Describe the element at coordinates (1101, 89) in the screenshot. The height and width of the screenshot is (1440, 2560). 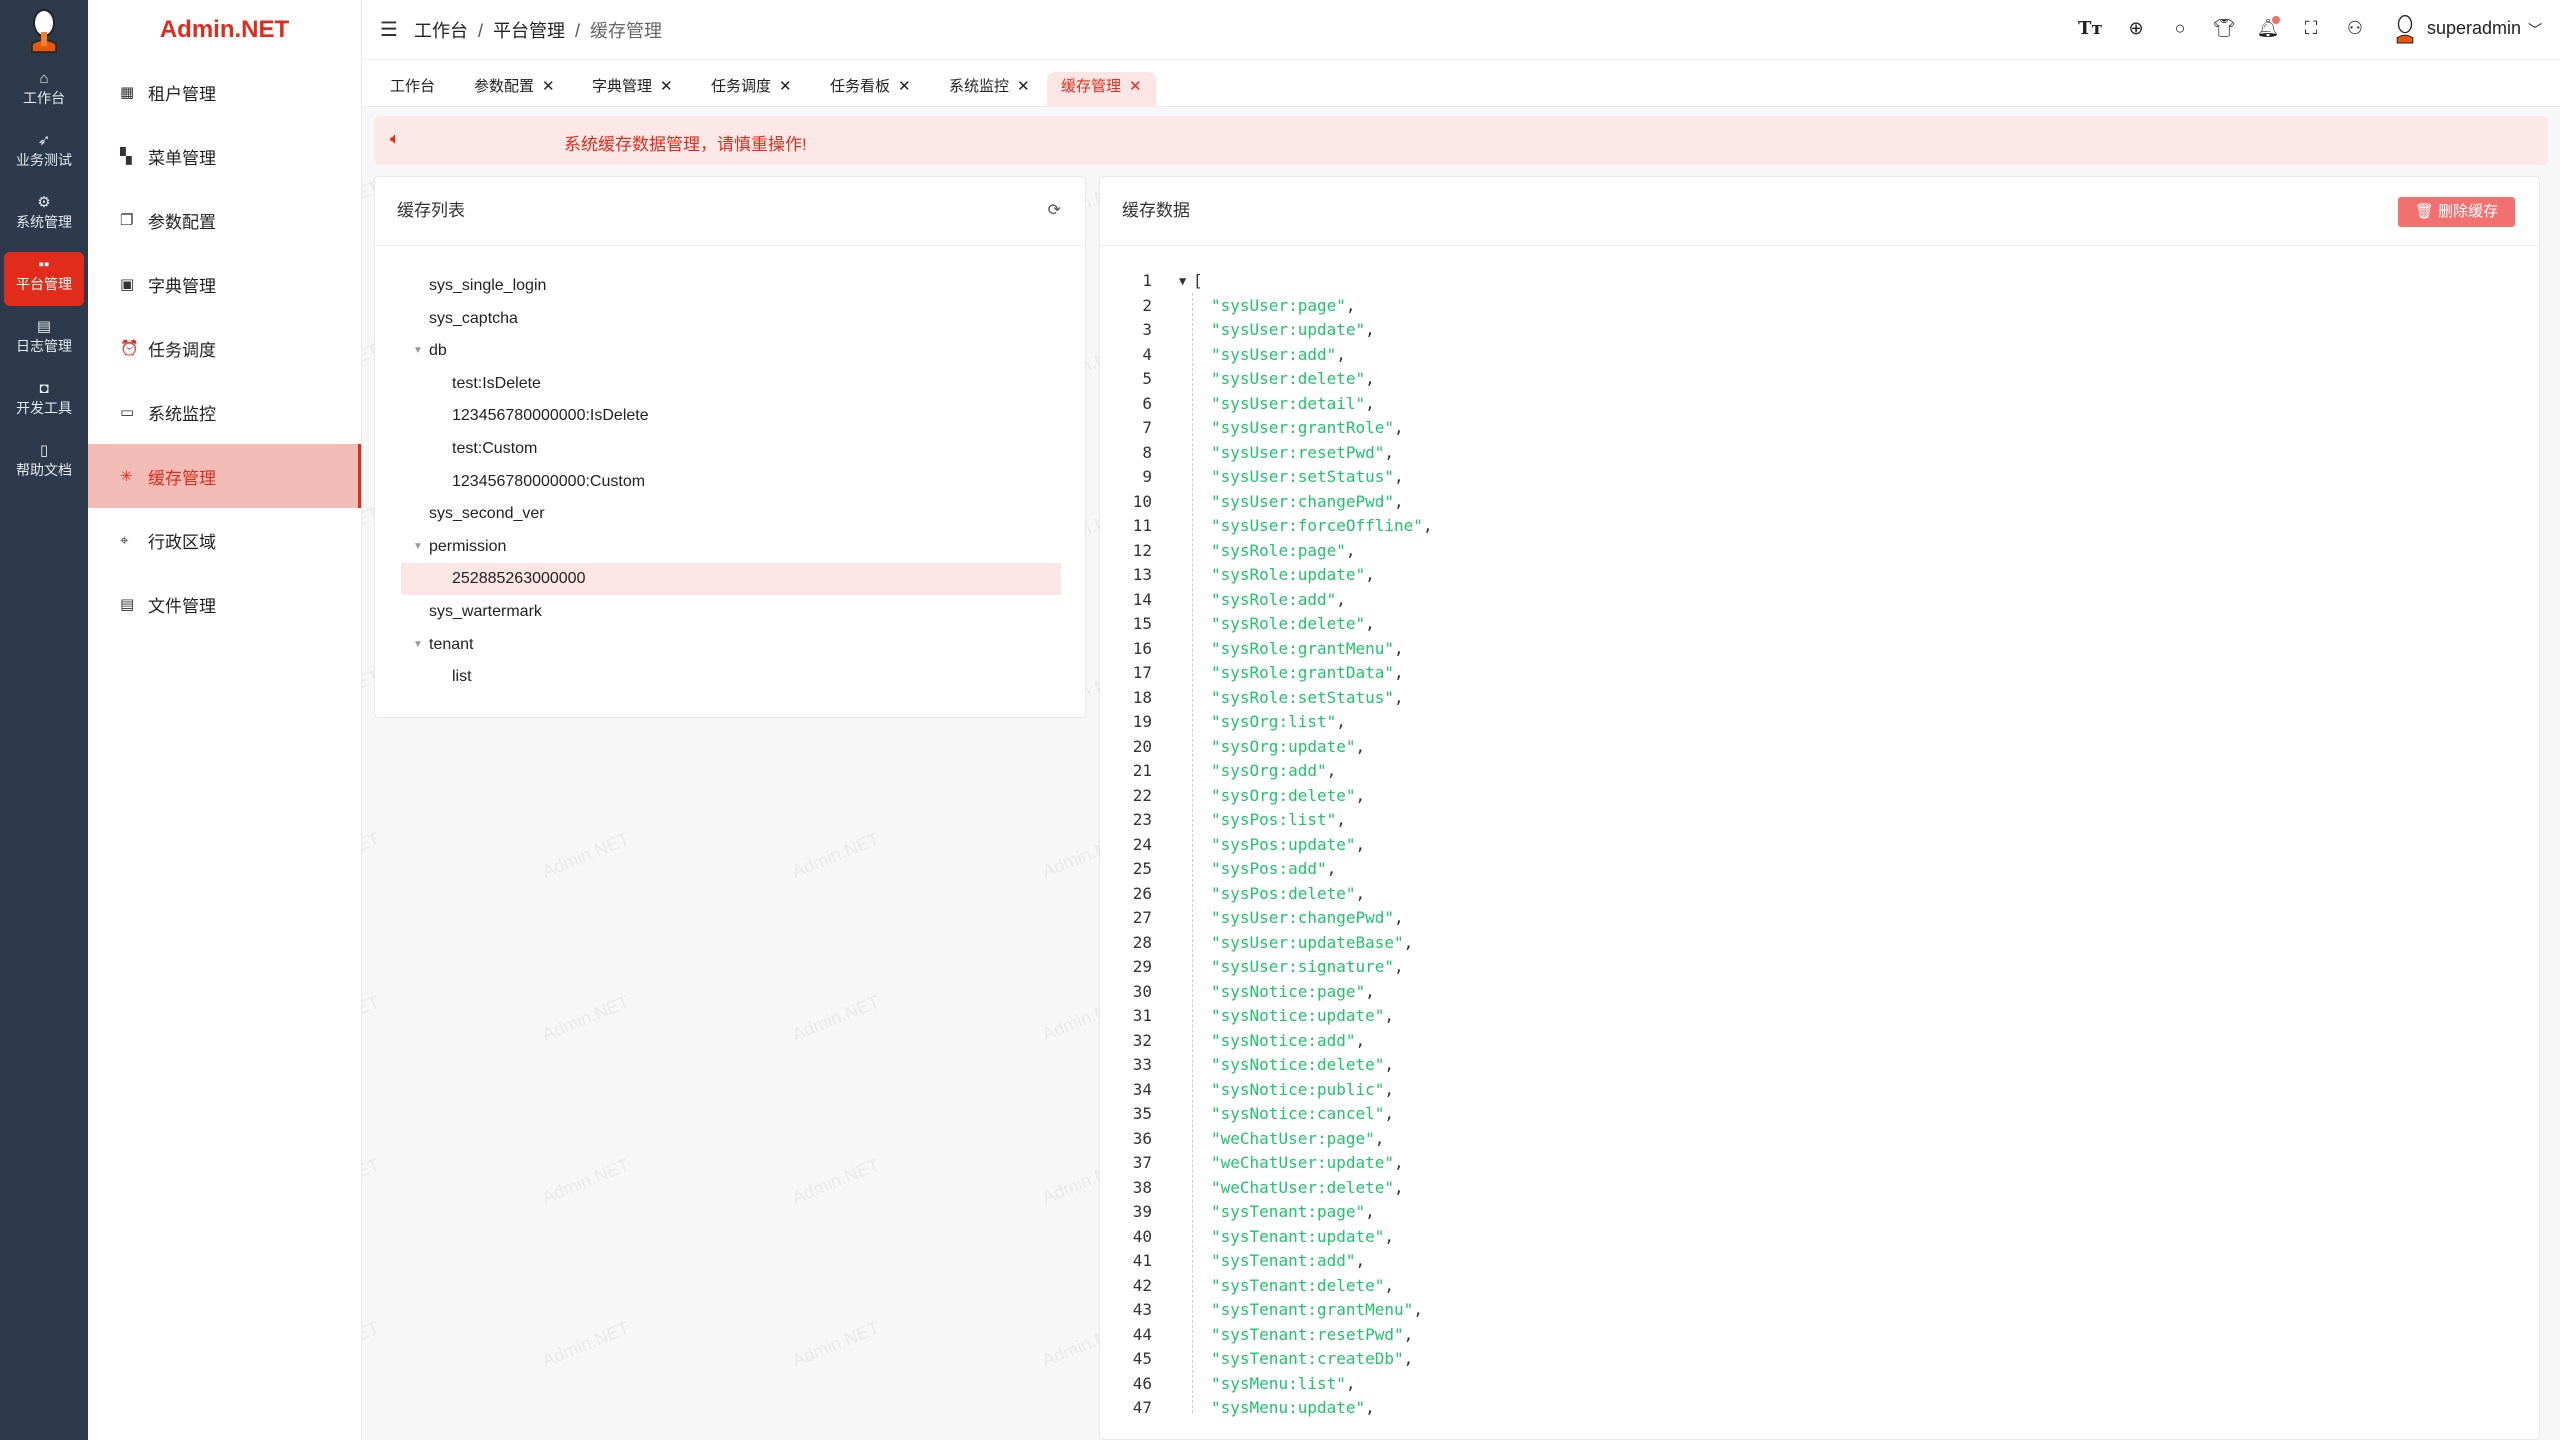
I see `tab: 缓存管理 ✕` at that location.